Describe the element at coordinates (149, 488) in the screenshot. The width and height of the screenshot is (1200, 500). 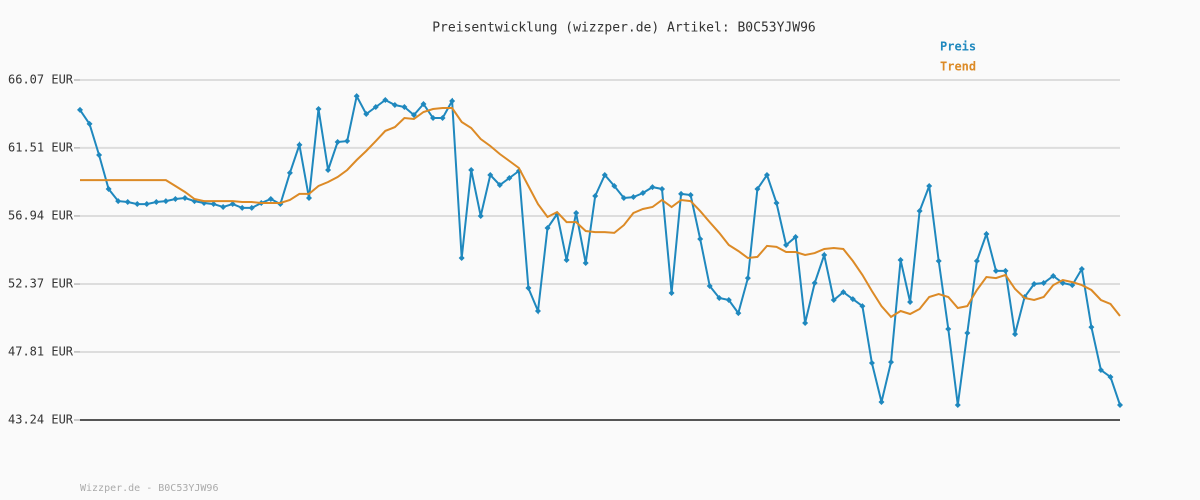
I see `footer: Wizzper.de - B0C53YJW96` at that location.